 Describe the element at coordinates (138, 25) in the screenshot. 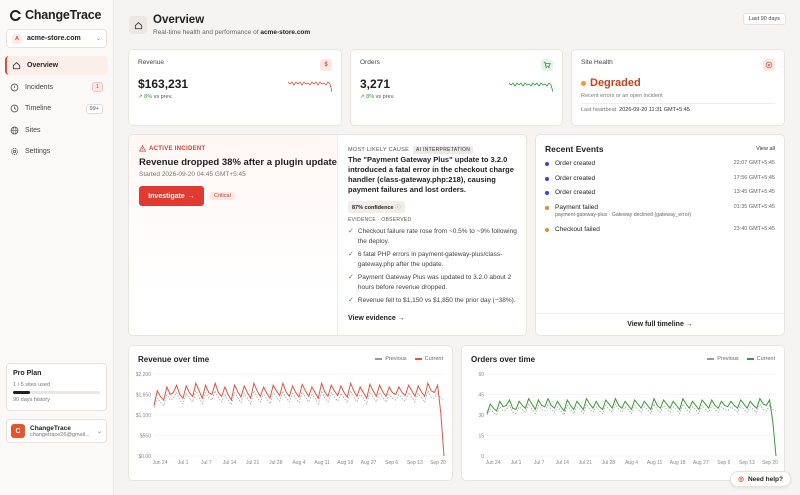

I see `home-icon` at that location.